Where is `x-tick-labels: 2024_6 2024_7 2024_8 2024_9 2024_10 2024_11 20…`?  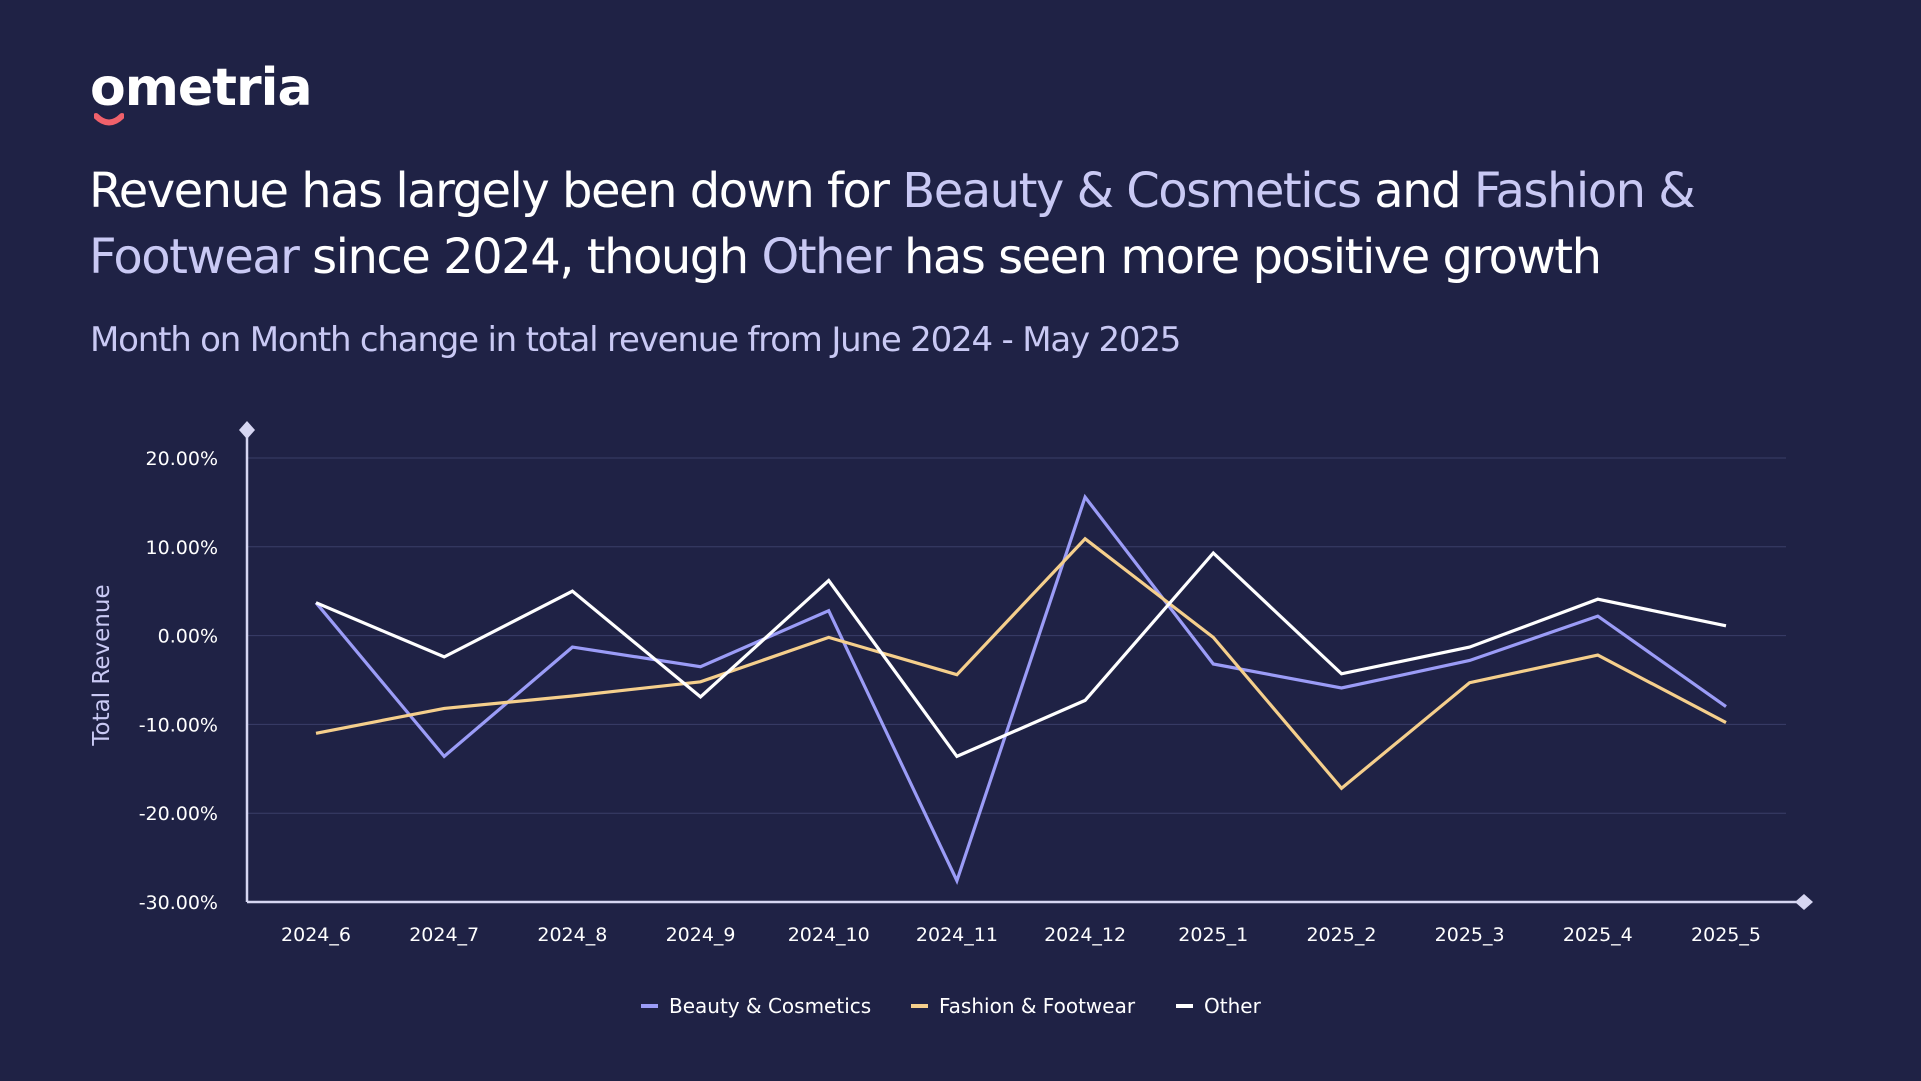
x-tick-labels: 2024_6 2024_7 2024_8 2024_9 2024_10 2024_11 20… is located at coordinates (1021, 935).